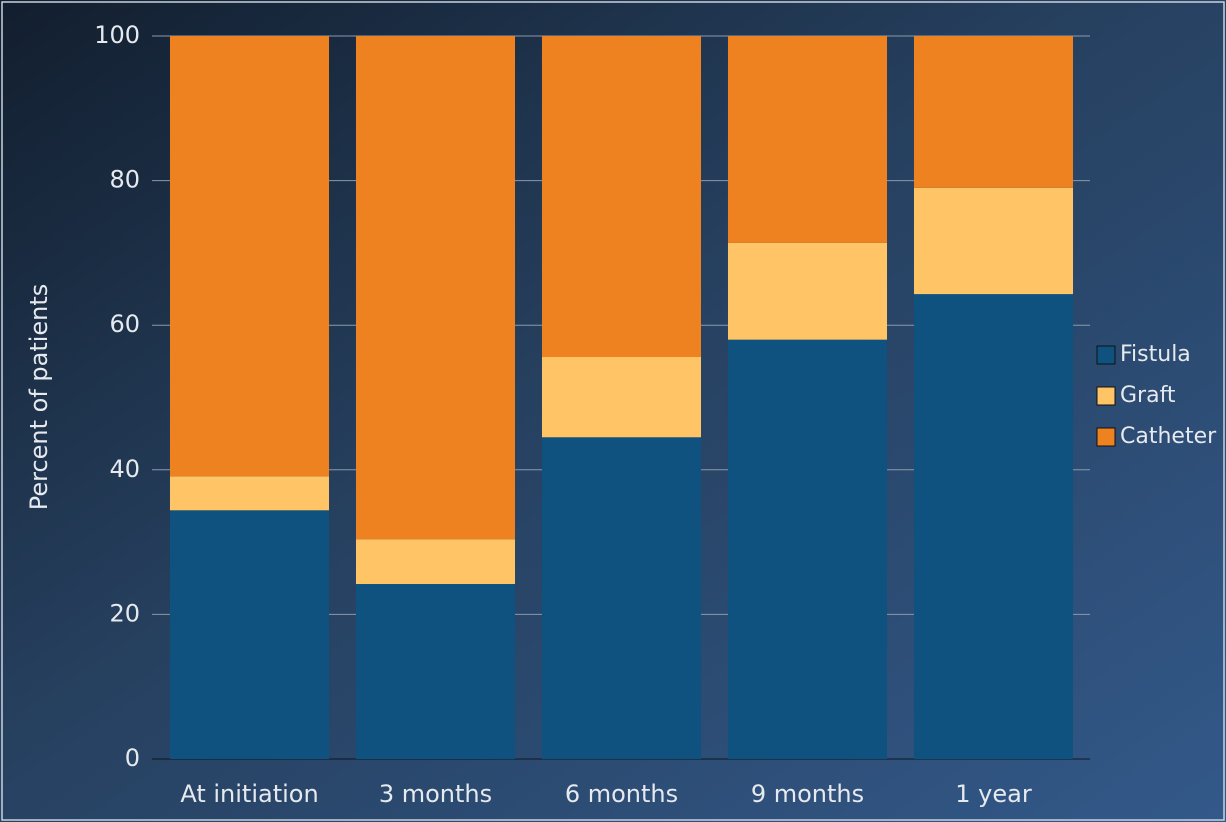 This screenshot has width=1226, height=822. Describe the element at coordinates (117, 35) in the screenshot. I see `y-tick-label: 100` at that location.